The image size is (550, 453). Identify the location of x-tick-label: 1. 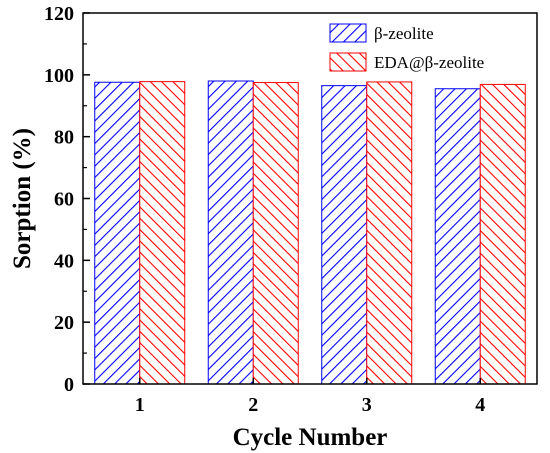
(140, 405).